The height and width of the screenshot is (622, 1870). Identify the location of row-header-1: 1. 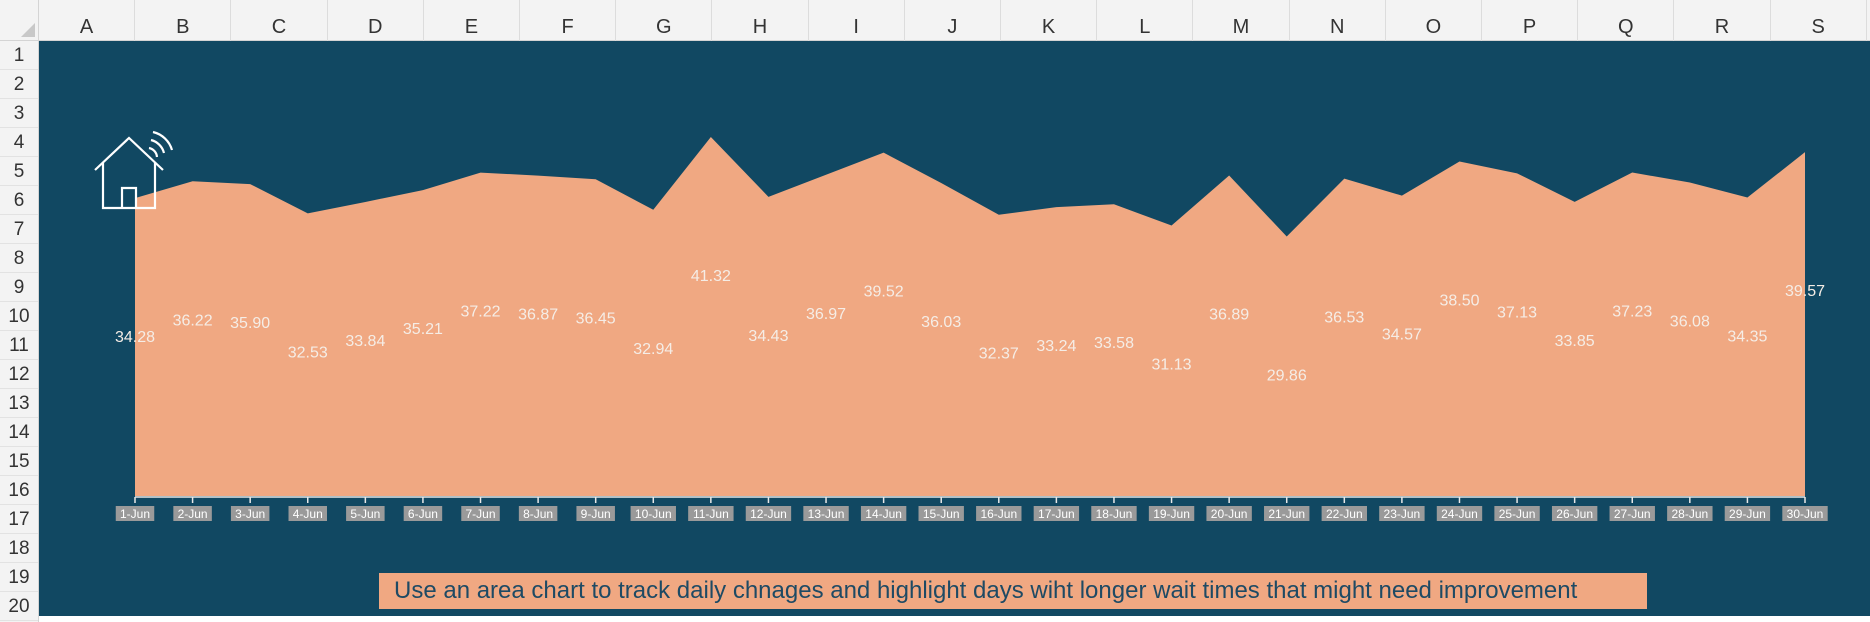
(19, 55).